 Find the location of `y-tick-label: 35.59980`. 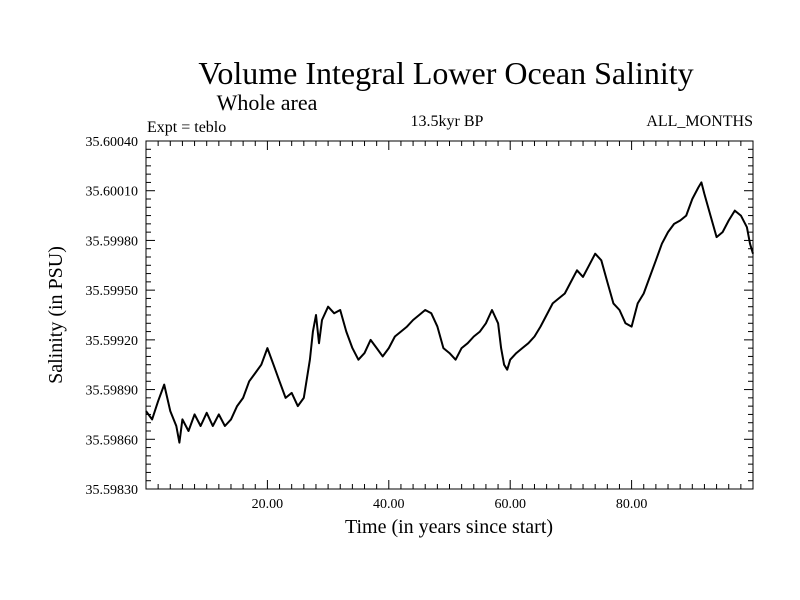

y-tick-label: 35.59980 is located at coordinates (112, 241).